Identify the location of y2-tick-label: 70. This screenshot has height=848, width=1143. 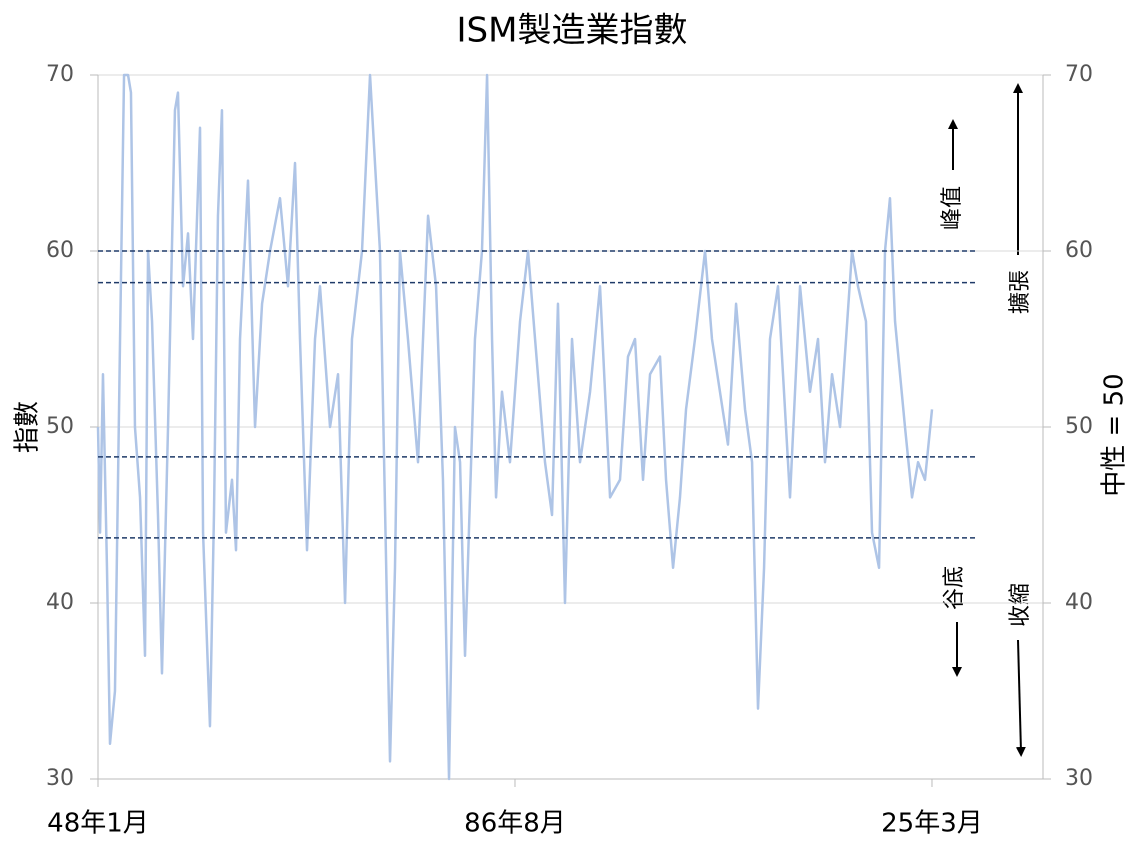
(1079, 74).